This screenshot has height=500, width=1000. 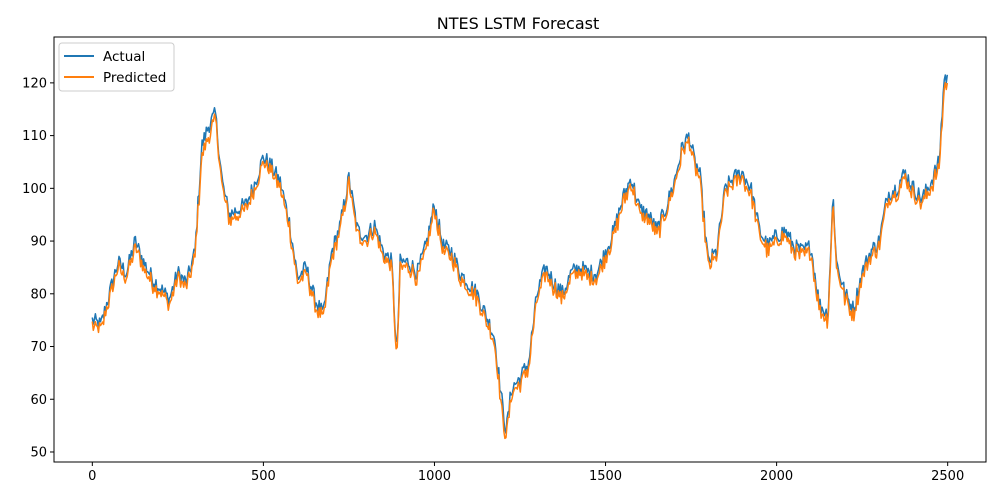 I want to click on legend: Actual Predicted, so click(x=116, y=67).